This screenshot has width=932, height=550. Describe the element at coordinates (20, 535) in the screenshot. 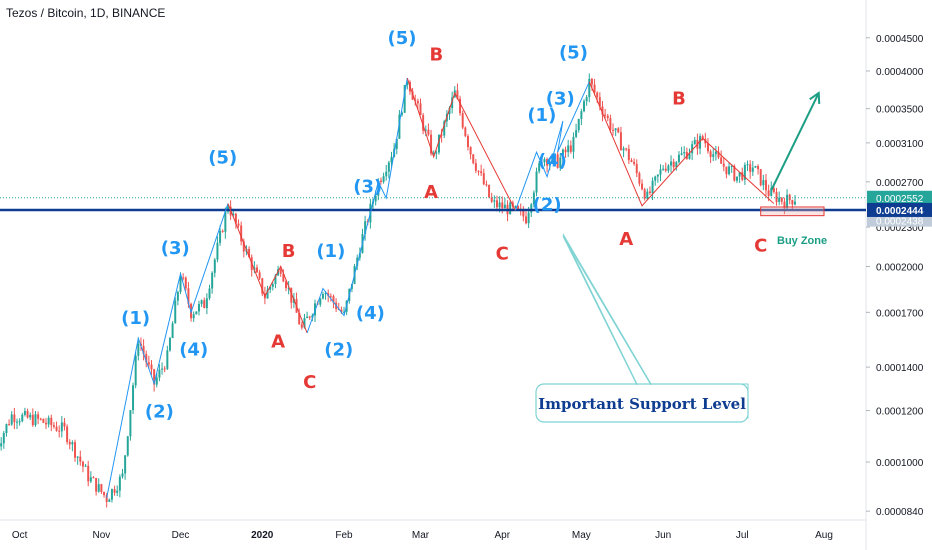

I see `x-tick-label: Oct` at that location.